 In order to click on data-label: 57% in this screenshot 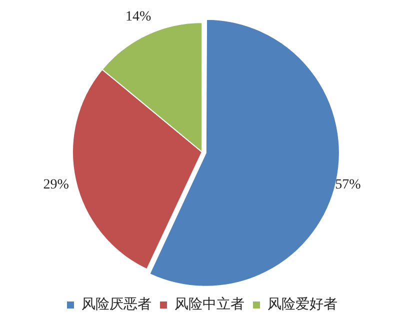, I will do `click(348, 184)`.